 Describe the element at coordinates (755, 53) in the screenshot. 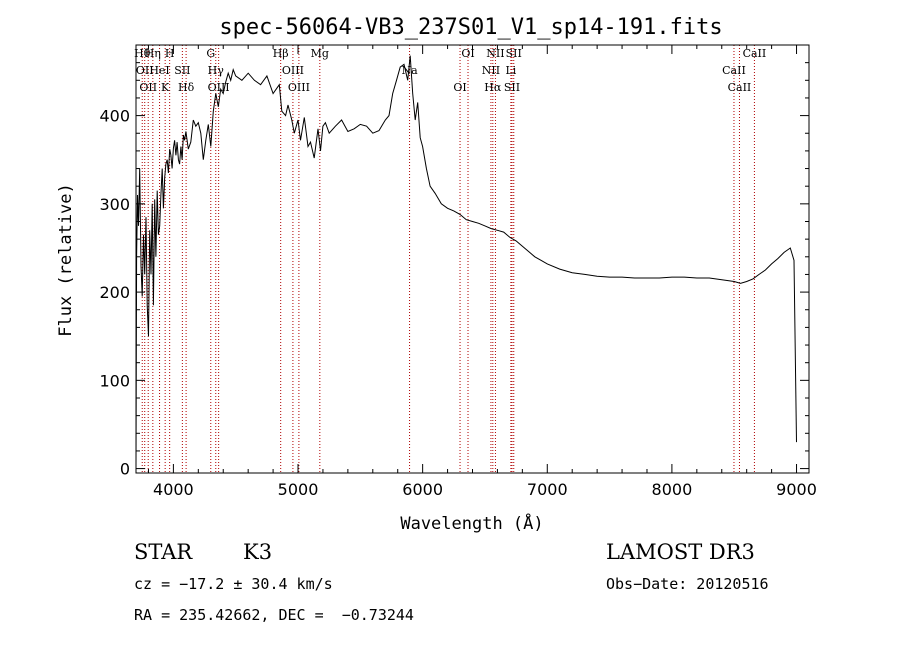

I see `line-label-27: CaII` at that location.